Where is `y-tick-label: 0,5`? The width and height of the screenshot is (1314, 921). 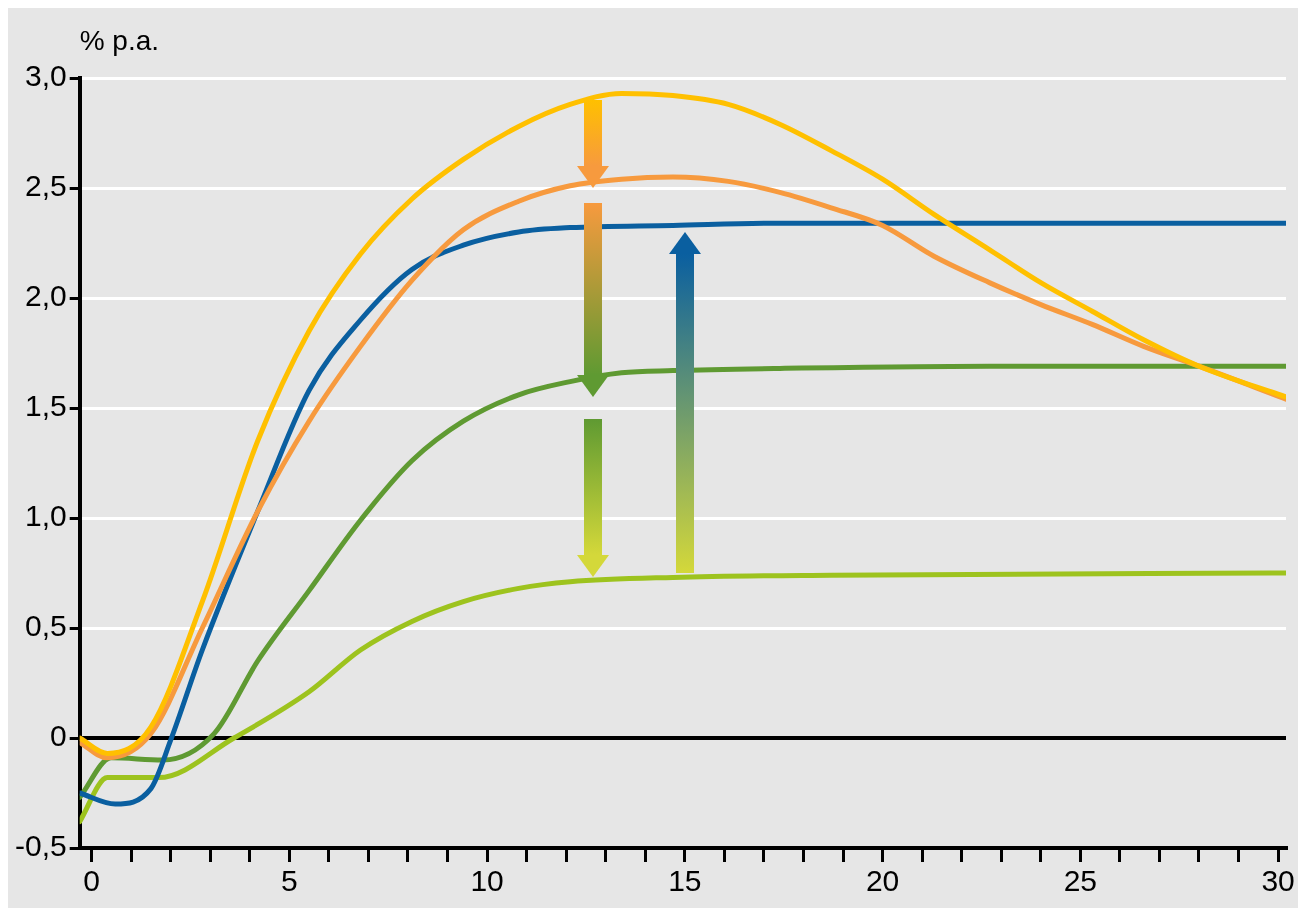
y-tick-label: 0,5 is located at coordinates (45, 626).